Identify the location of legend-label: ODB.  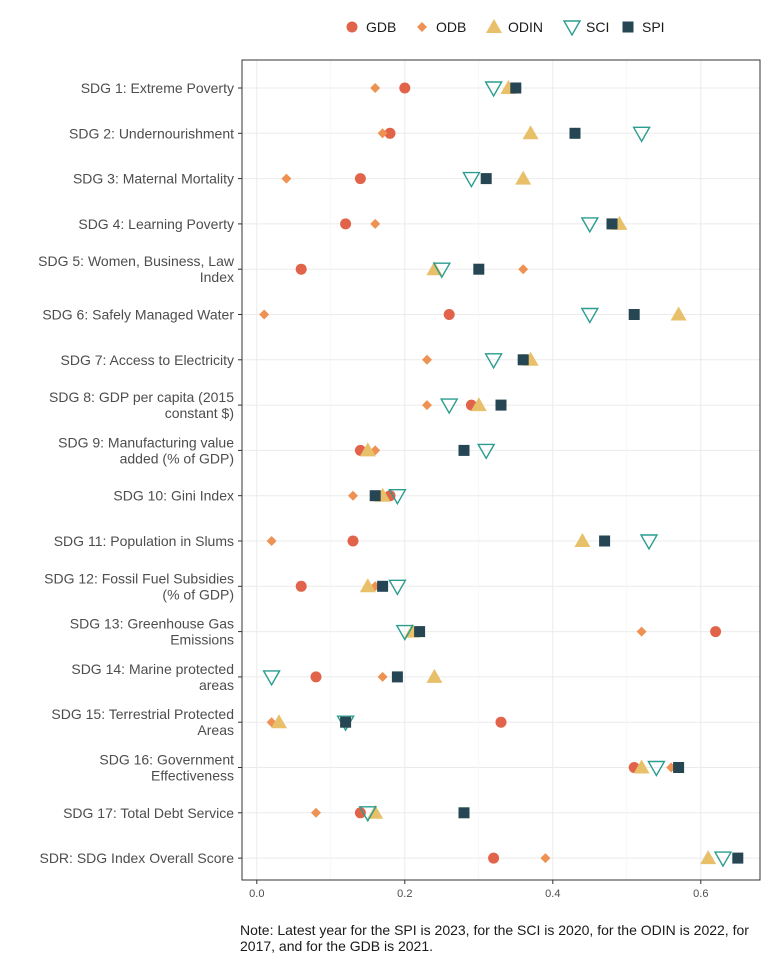
(451, 27).